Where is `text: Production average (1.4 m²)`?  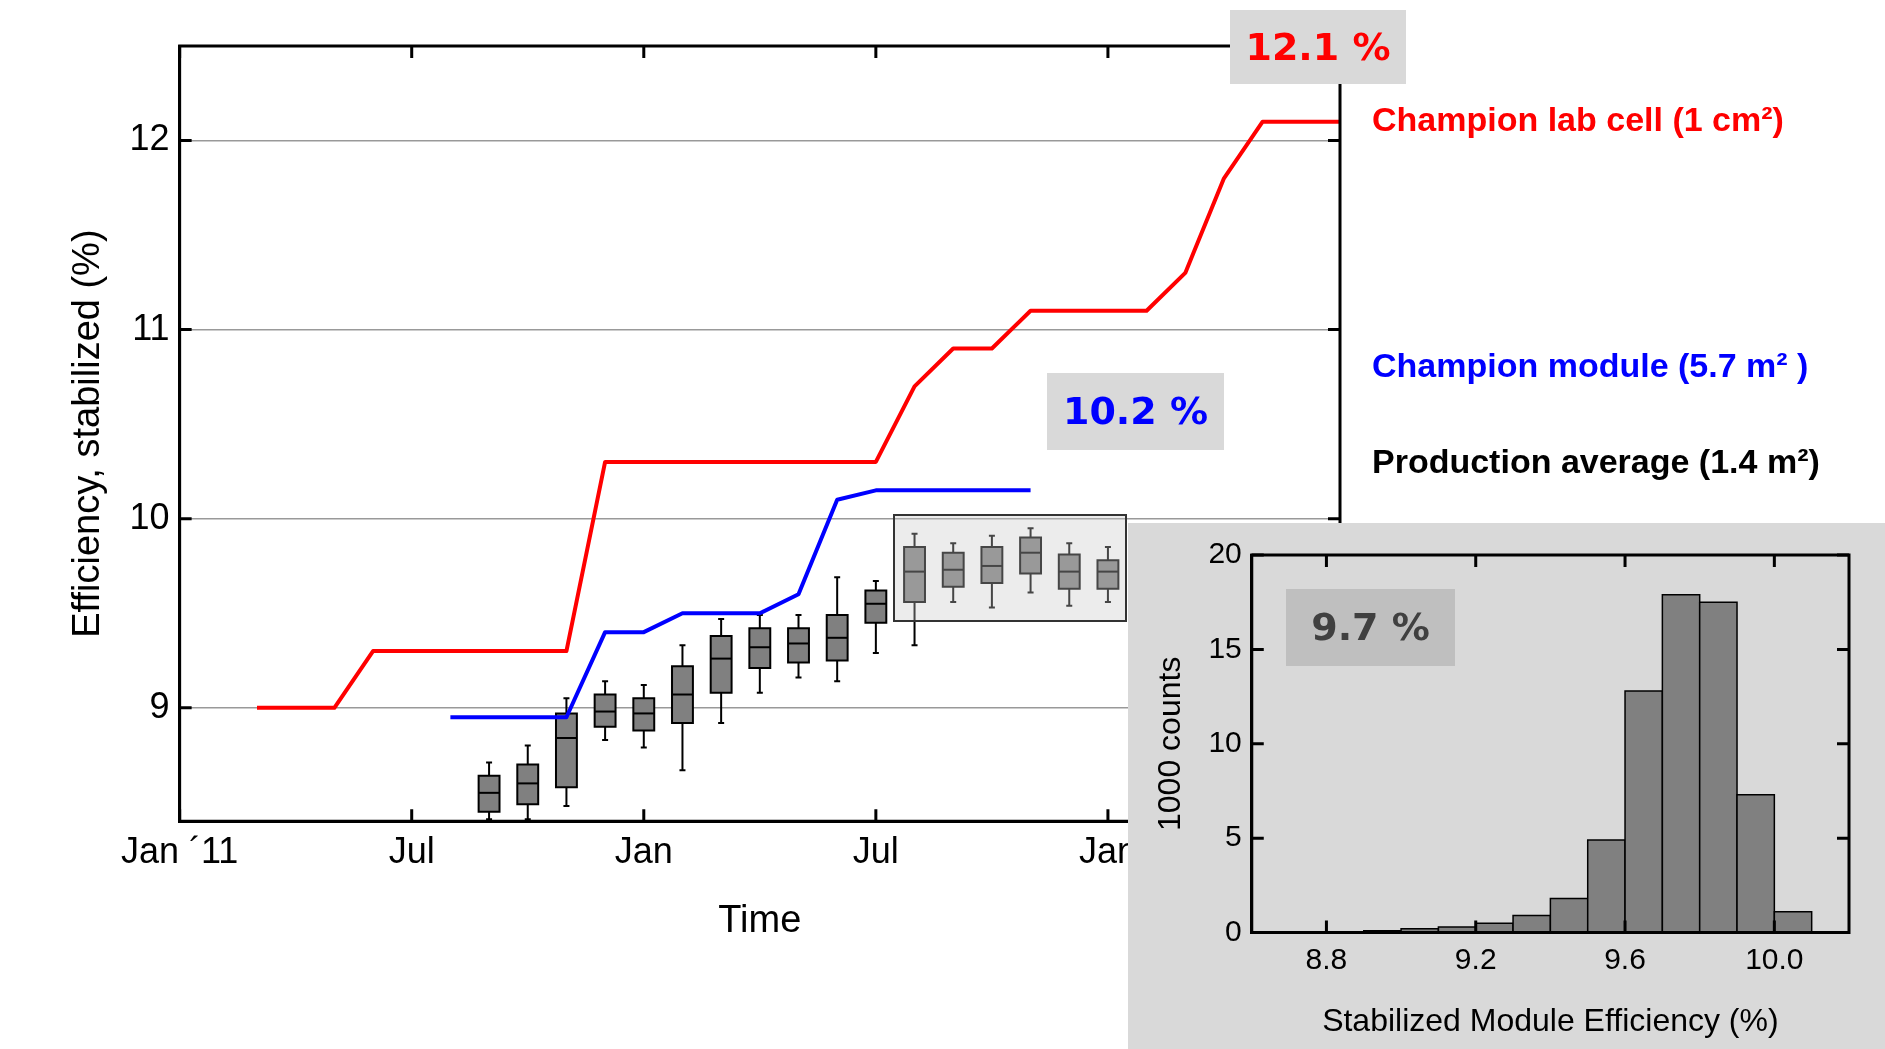
text: Production average (1.4 m²) is located at coordinates (1596, 461).